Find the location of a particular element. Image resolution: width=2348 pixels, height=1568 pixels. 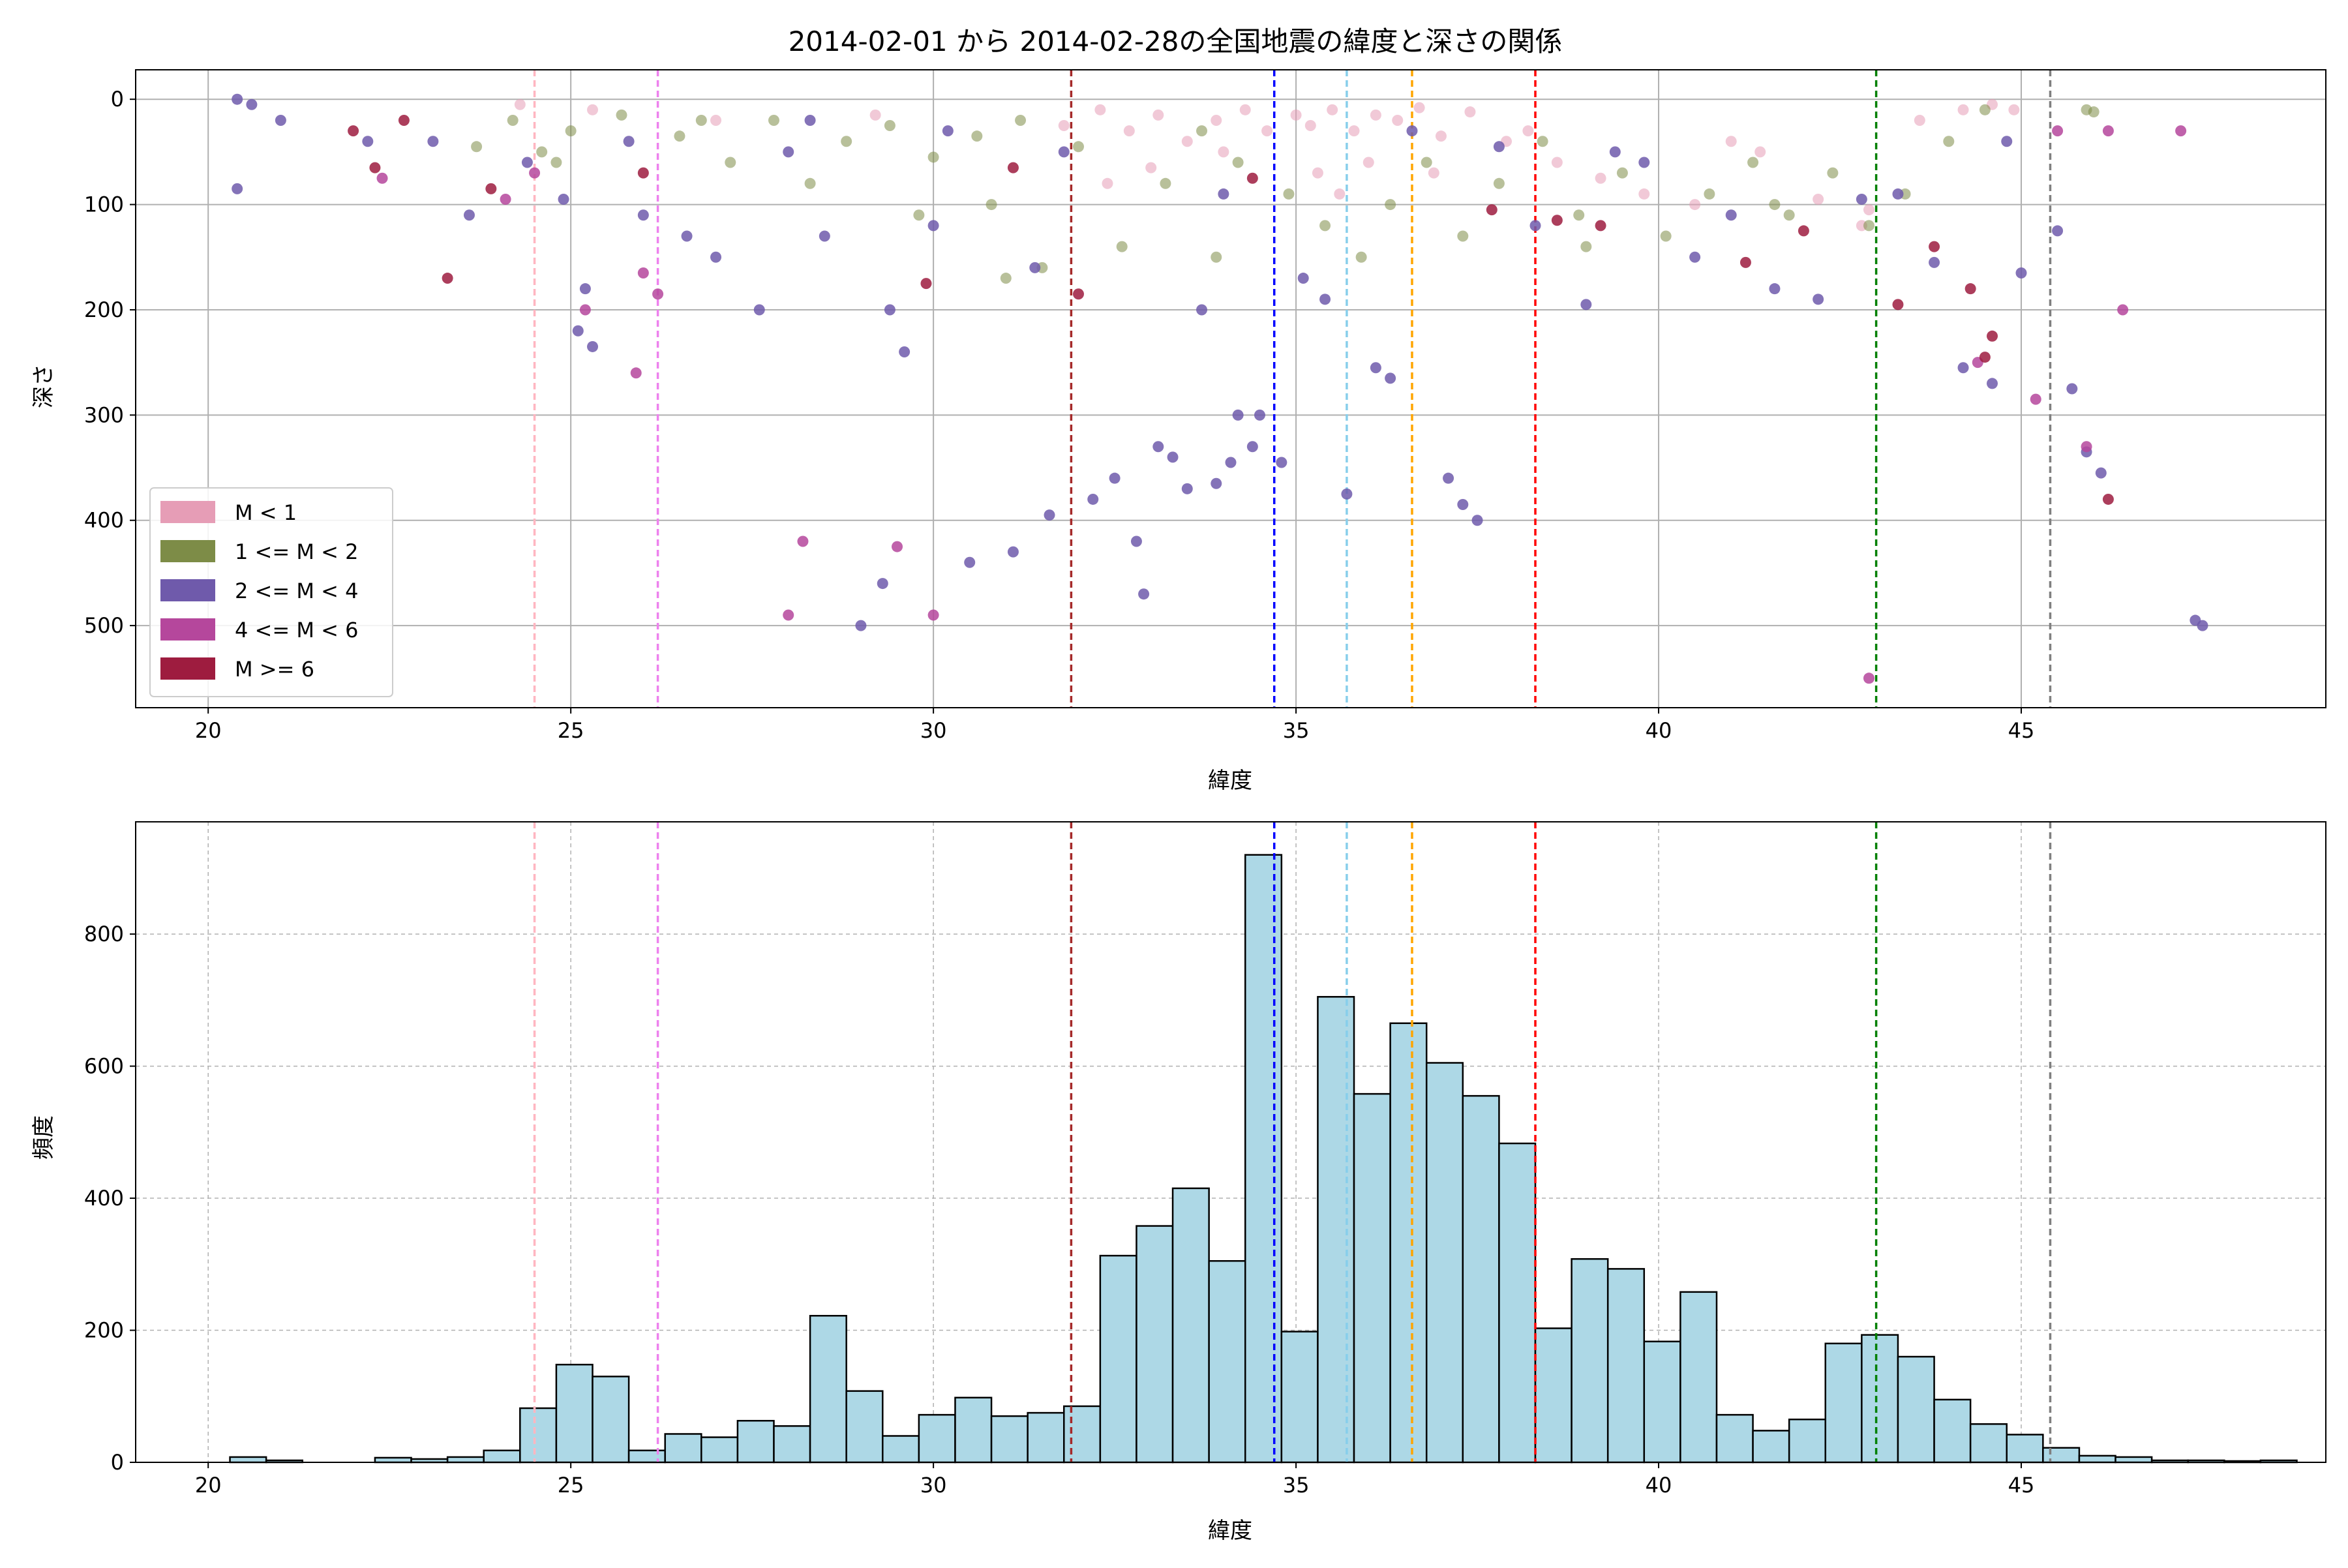

legend-swatch is located at coordinates (188, 668).